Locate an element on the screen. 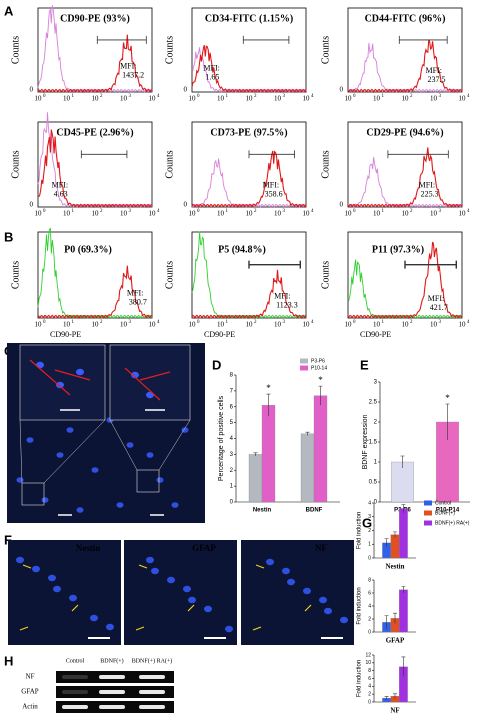 This screenshot has height=714, width=480. origin-label: 0 is located at coordinates (186, 205).